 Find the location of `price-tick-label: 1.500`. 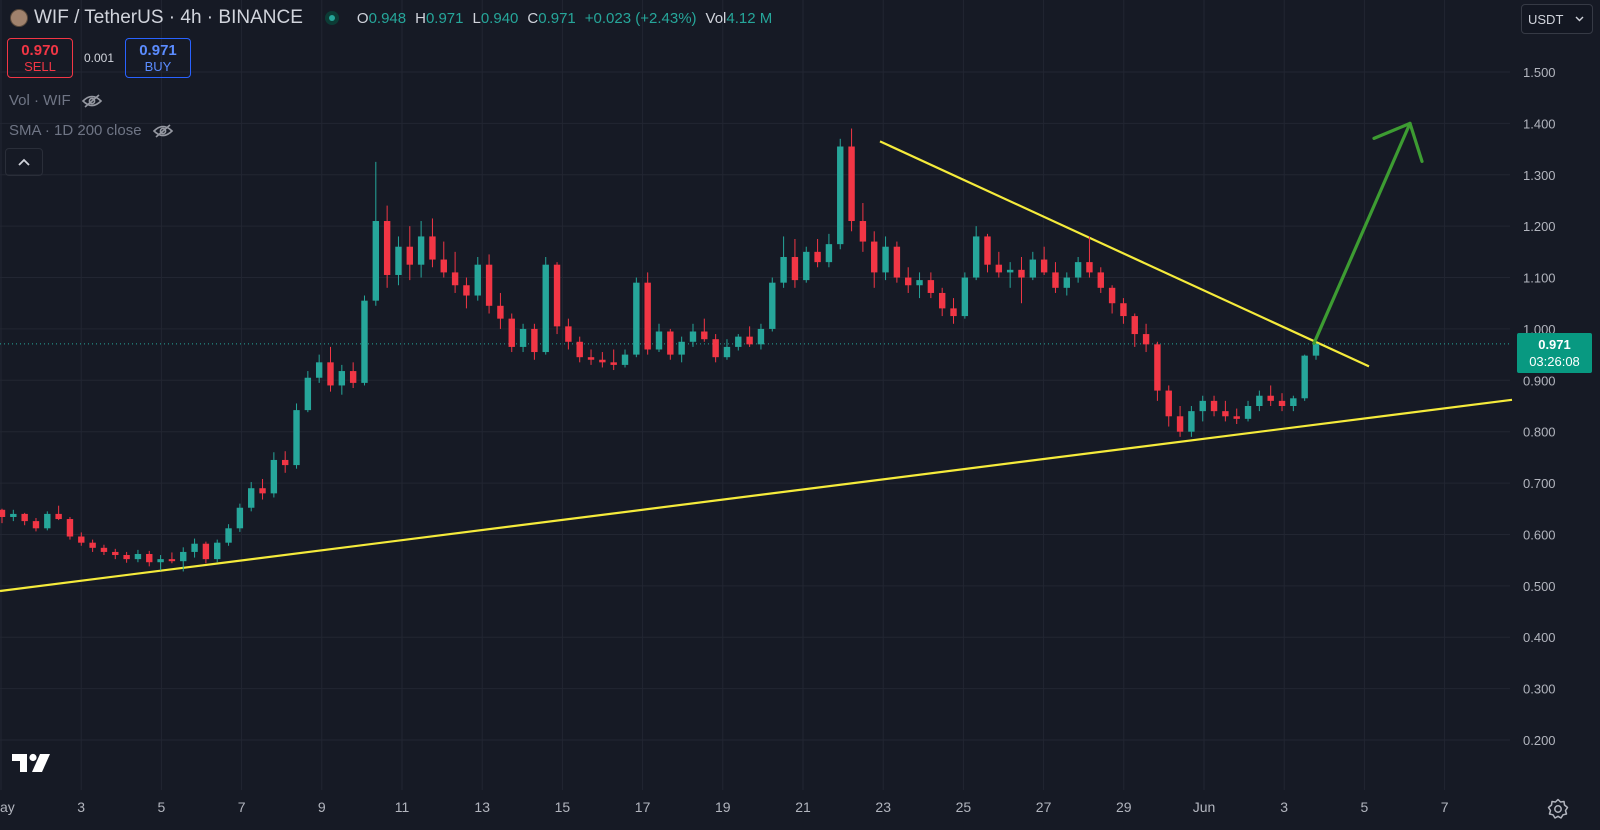

price-tick-label: 1.500 is located at coordinates (1539, 72).